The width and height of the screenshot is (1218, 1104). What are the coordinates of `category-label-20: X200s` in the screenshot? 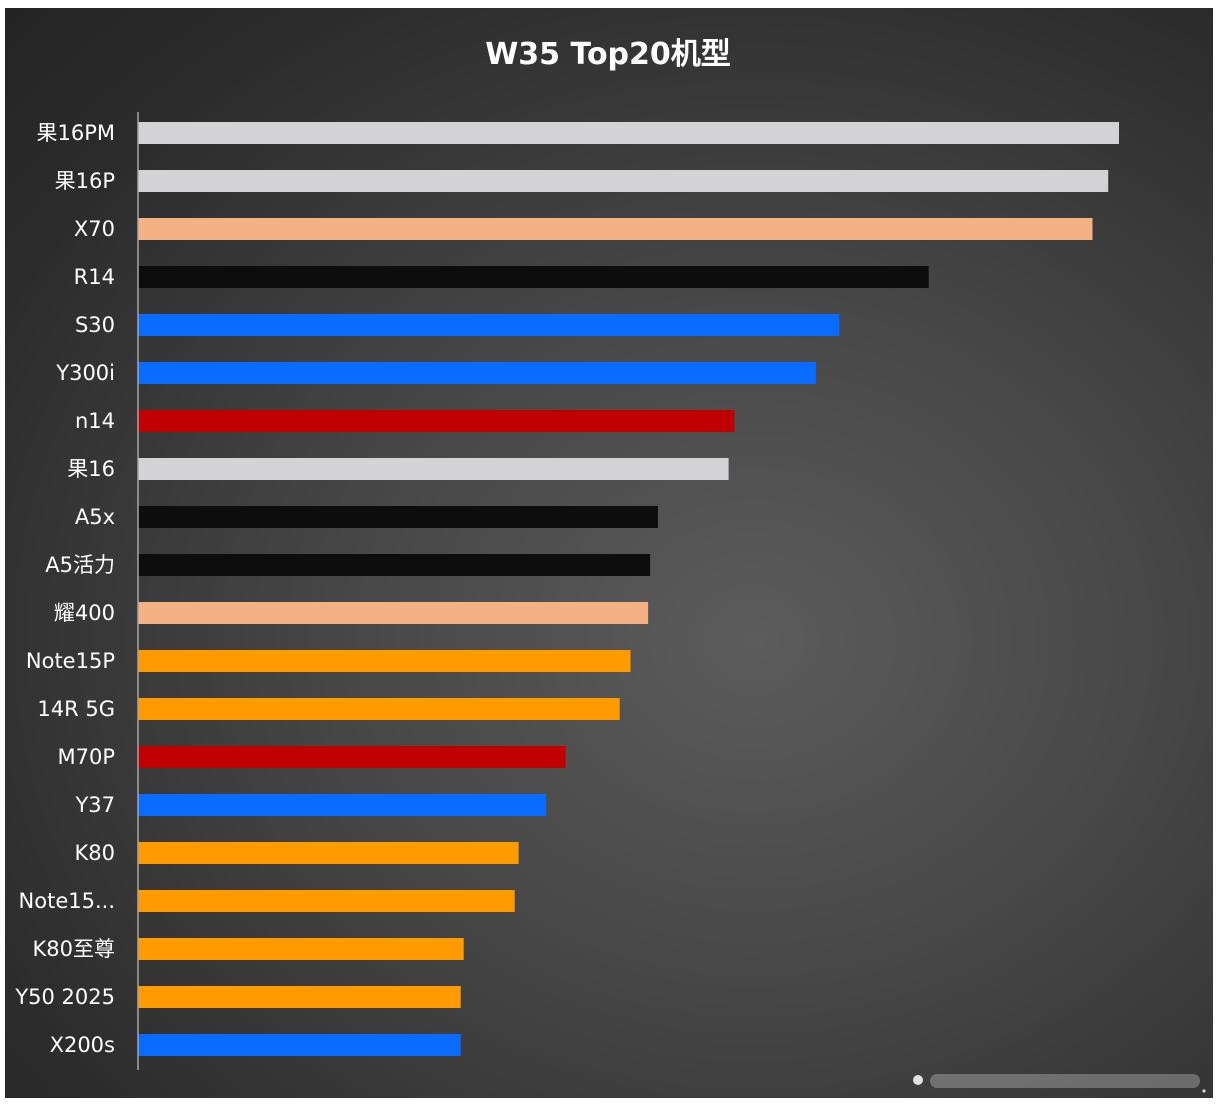 It's located at (82, 1045).